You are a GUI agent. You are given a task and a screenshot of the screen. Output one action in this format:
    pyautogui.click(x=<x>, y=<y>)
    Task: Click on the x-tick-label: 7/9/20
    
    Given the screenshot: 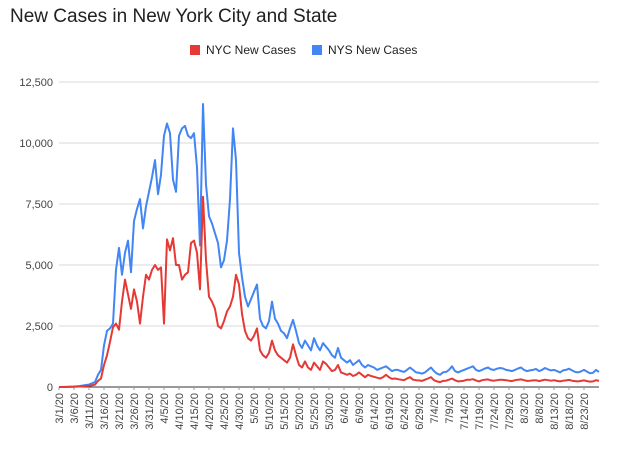 What is the action you would take?
    pyautogui.click(x=450, y=408)
    